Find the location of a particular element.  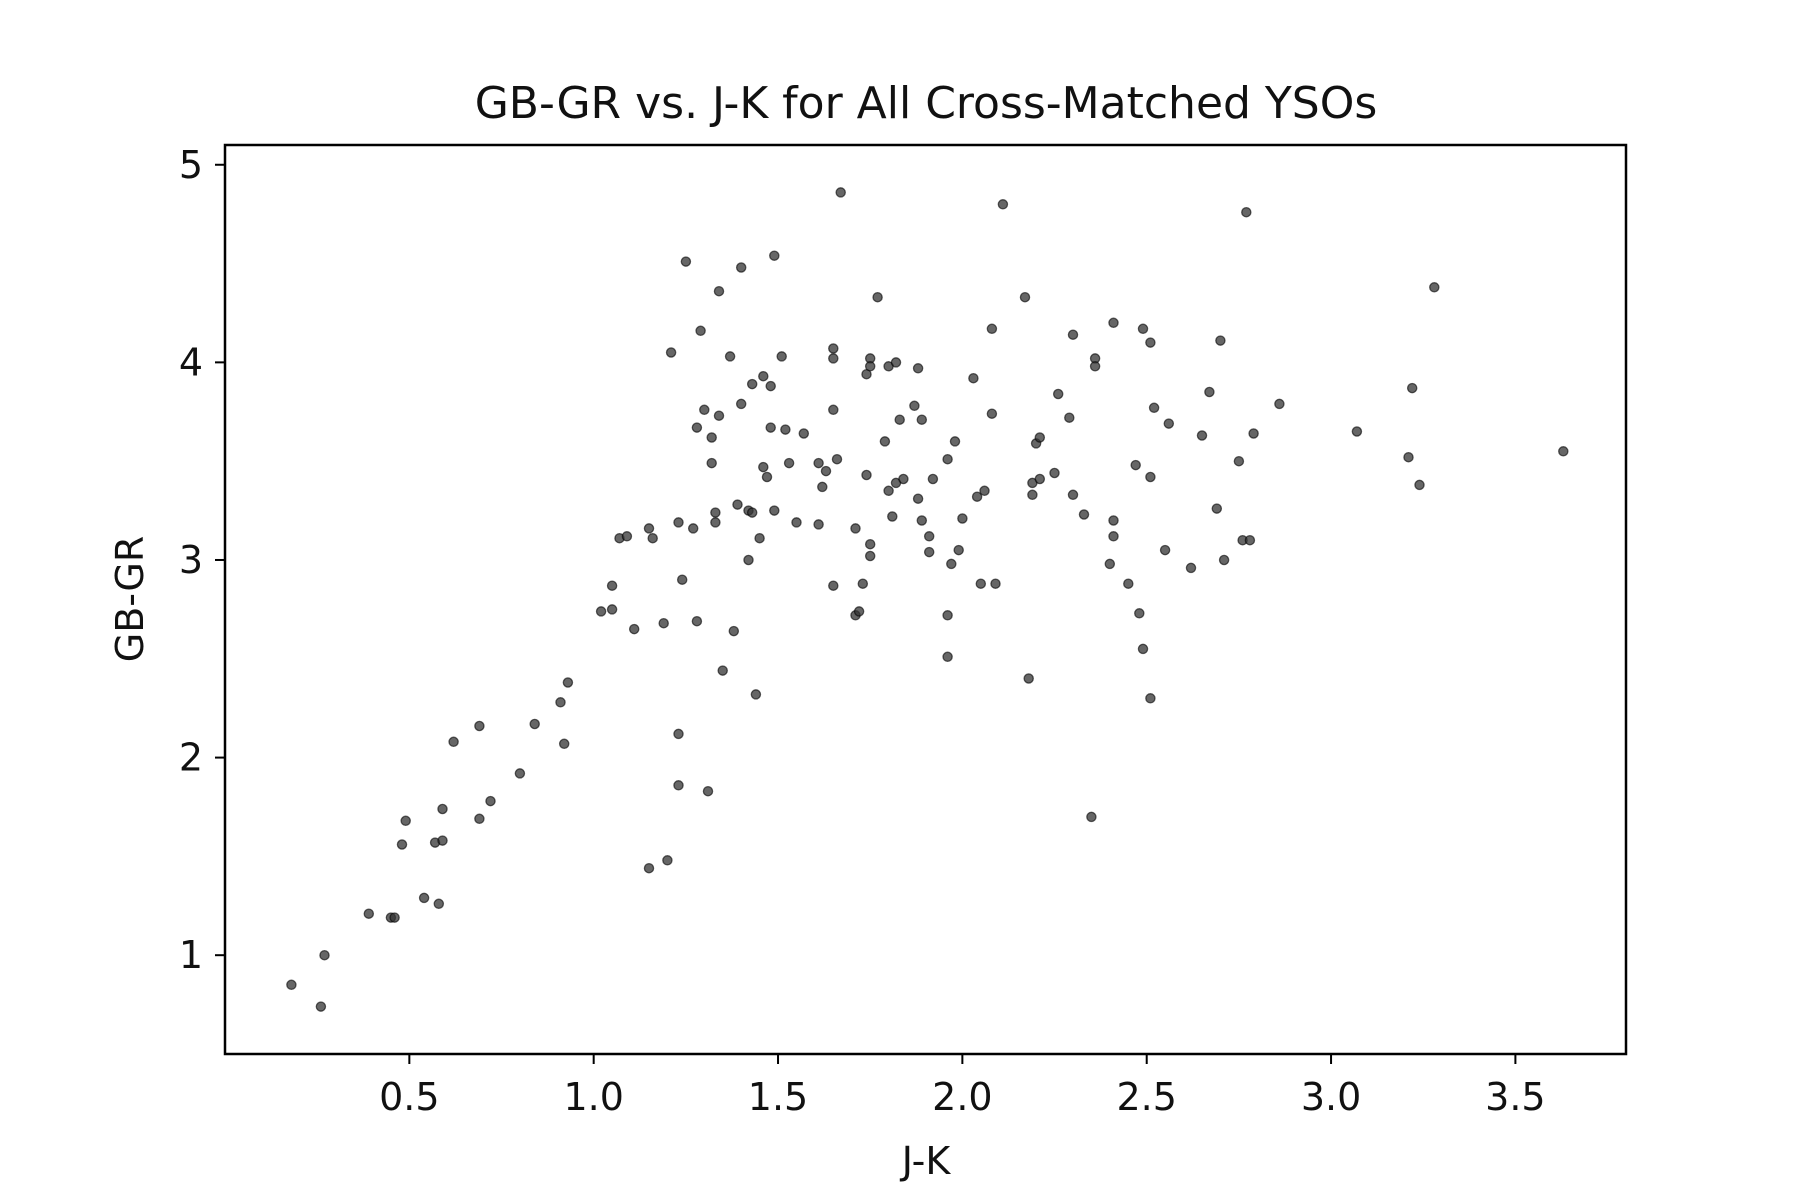

x-tick-label: 2.5 is located at coordinates (1146, 1097).